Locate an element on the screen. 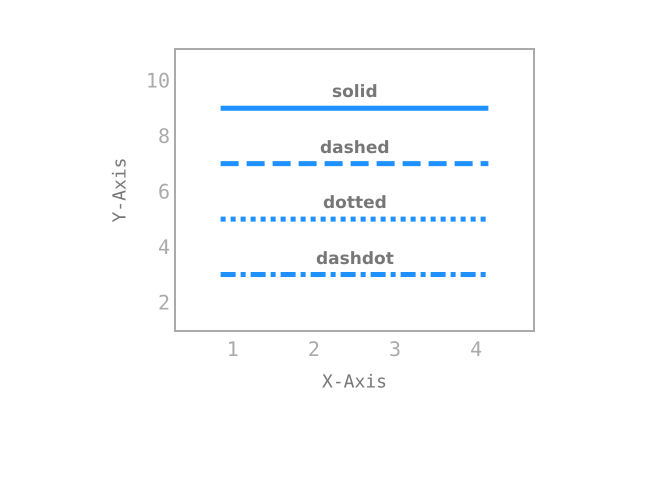  x-tick-label: 3 is located at coordinates (395, 349).